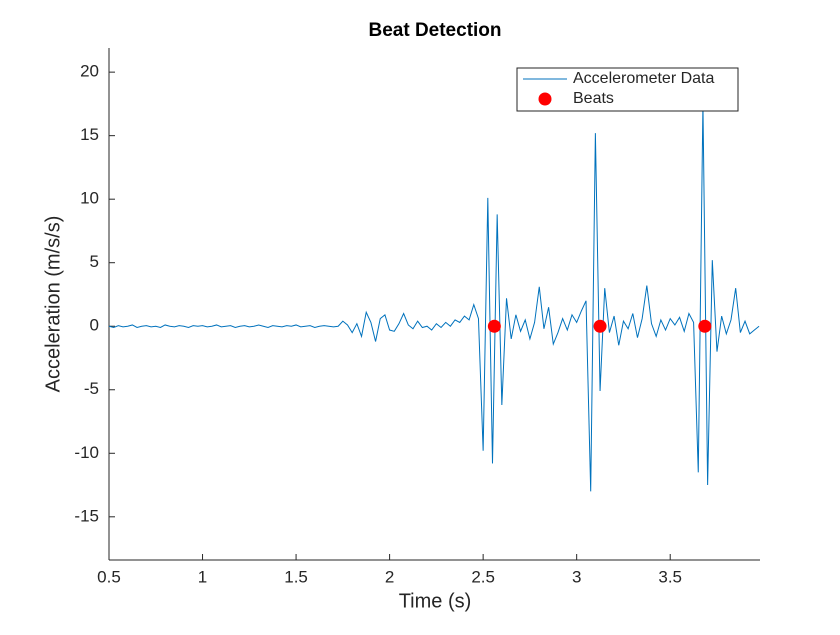 The width and height of the screenshot is (840, 635). What do you see at coordinates (389, 576) in the screenshot?
I see `x-tick-label: 2` at bounding box center [389, 576].